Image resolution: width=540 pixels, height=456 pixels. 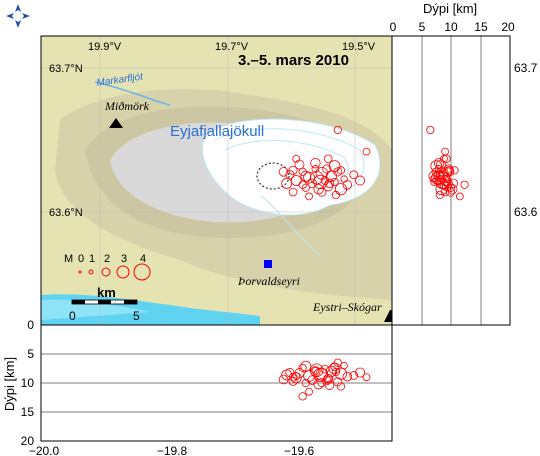 I want to click on glacier-label: Eyjafjallajökull, so click(x=217, y=131).